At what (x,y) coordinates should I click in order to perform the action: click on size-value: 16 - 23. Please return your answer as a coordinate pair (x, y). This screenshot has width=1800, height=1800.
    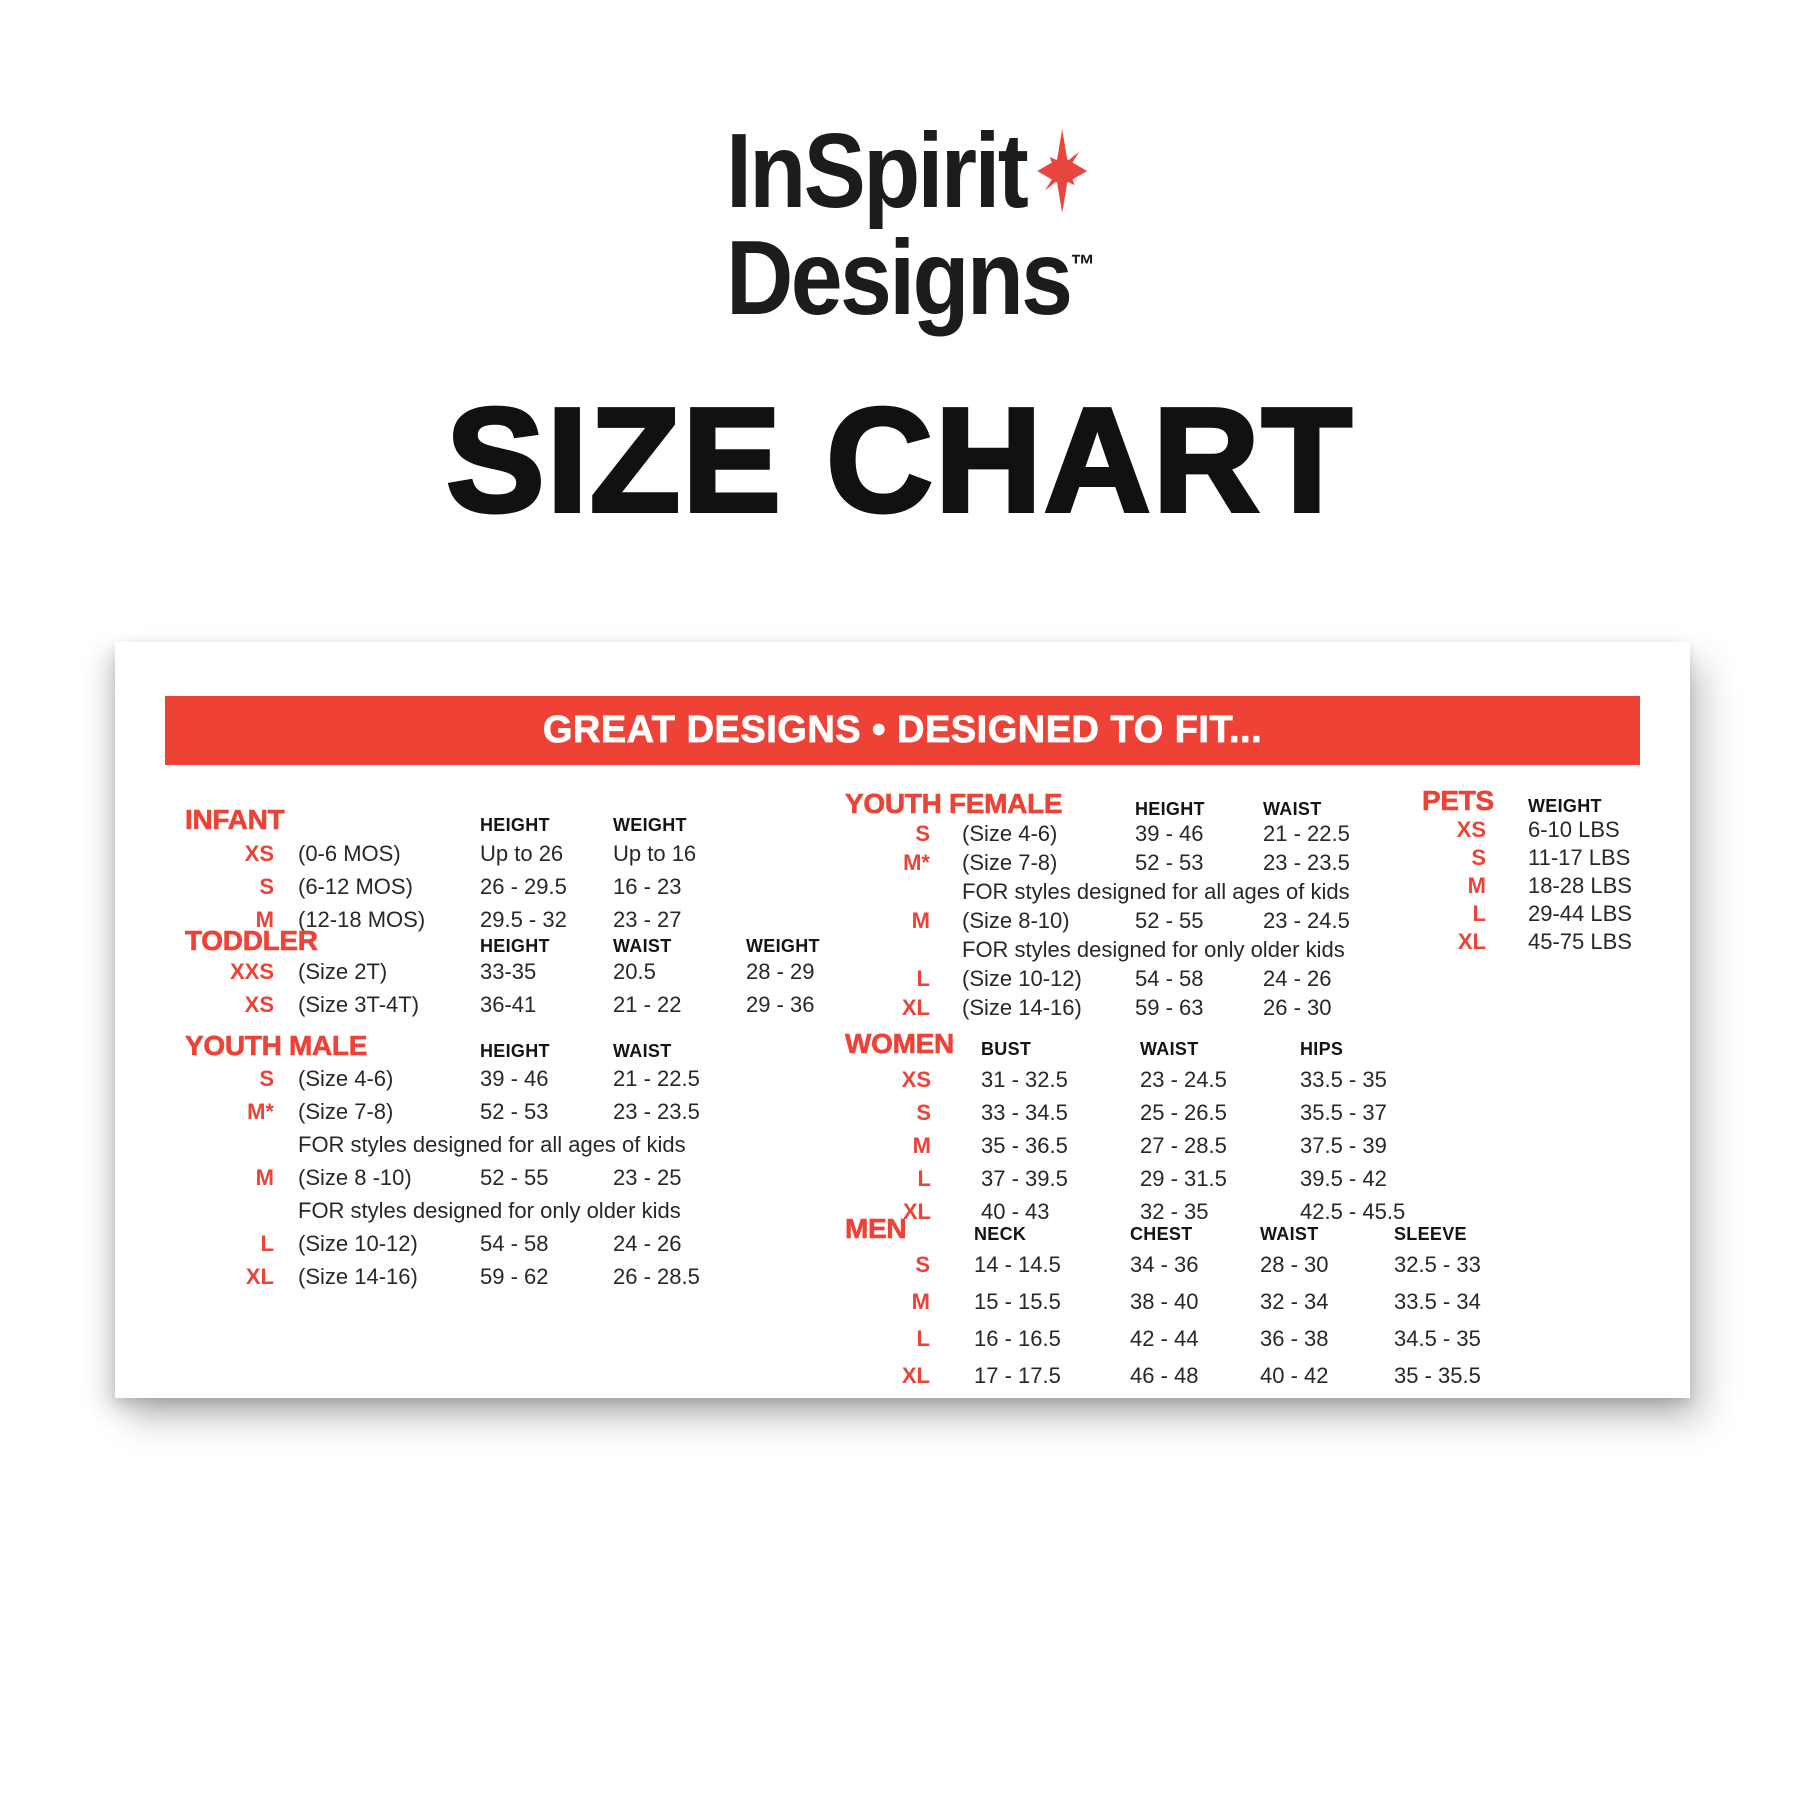
    Looking at the image, I should click on (647, 886).